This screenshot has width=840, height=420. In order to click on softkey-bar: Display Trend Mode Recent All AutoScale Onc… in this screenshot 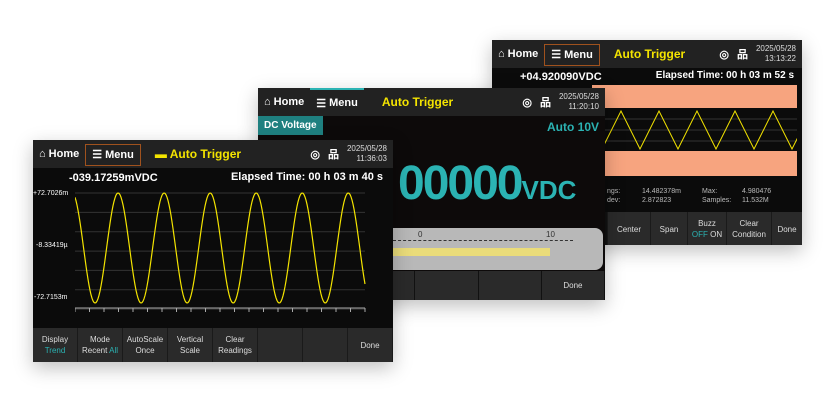, I will do `click(213, 345)`.